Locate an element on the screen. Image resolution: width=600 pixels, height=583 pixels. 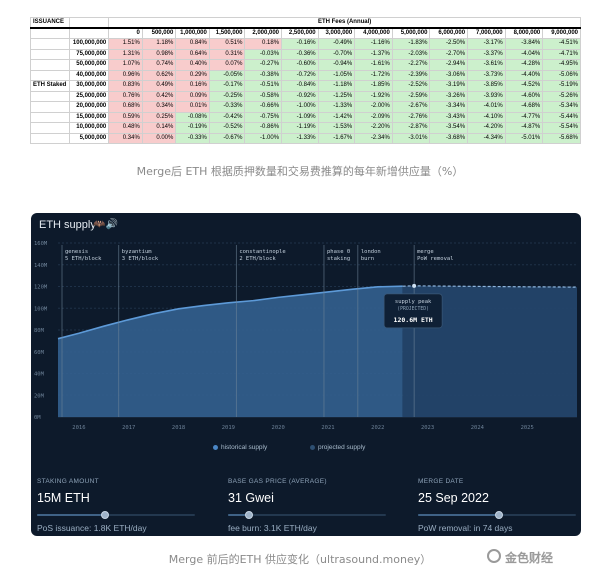
table-cell: -2.67% is located at coordinates (411, 107).